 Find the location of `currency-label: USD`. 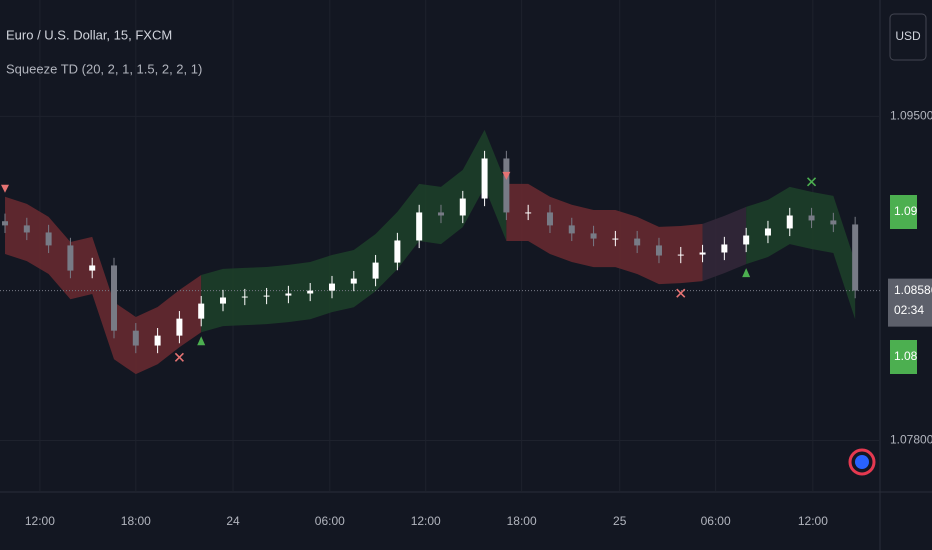

currency-label: USD is located at coordinates (908, 36).